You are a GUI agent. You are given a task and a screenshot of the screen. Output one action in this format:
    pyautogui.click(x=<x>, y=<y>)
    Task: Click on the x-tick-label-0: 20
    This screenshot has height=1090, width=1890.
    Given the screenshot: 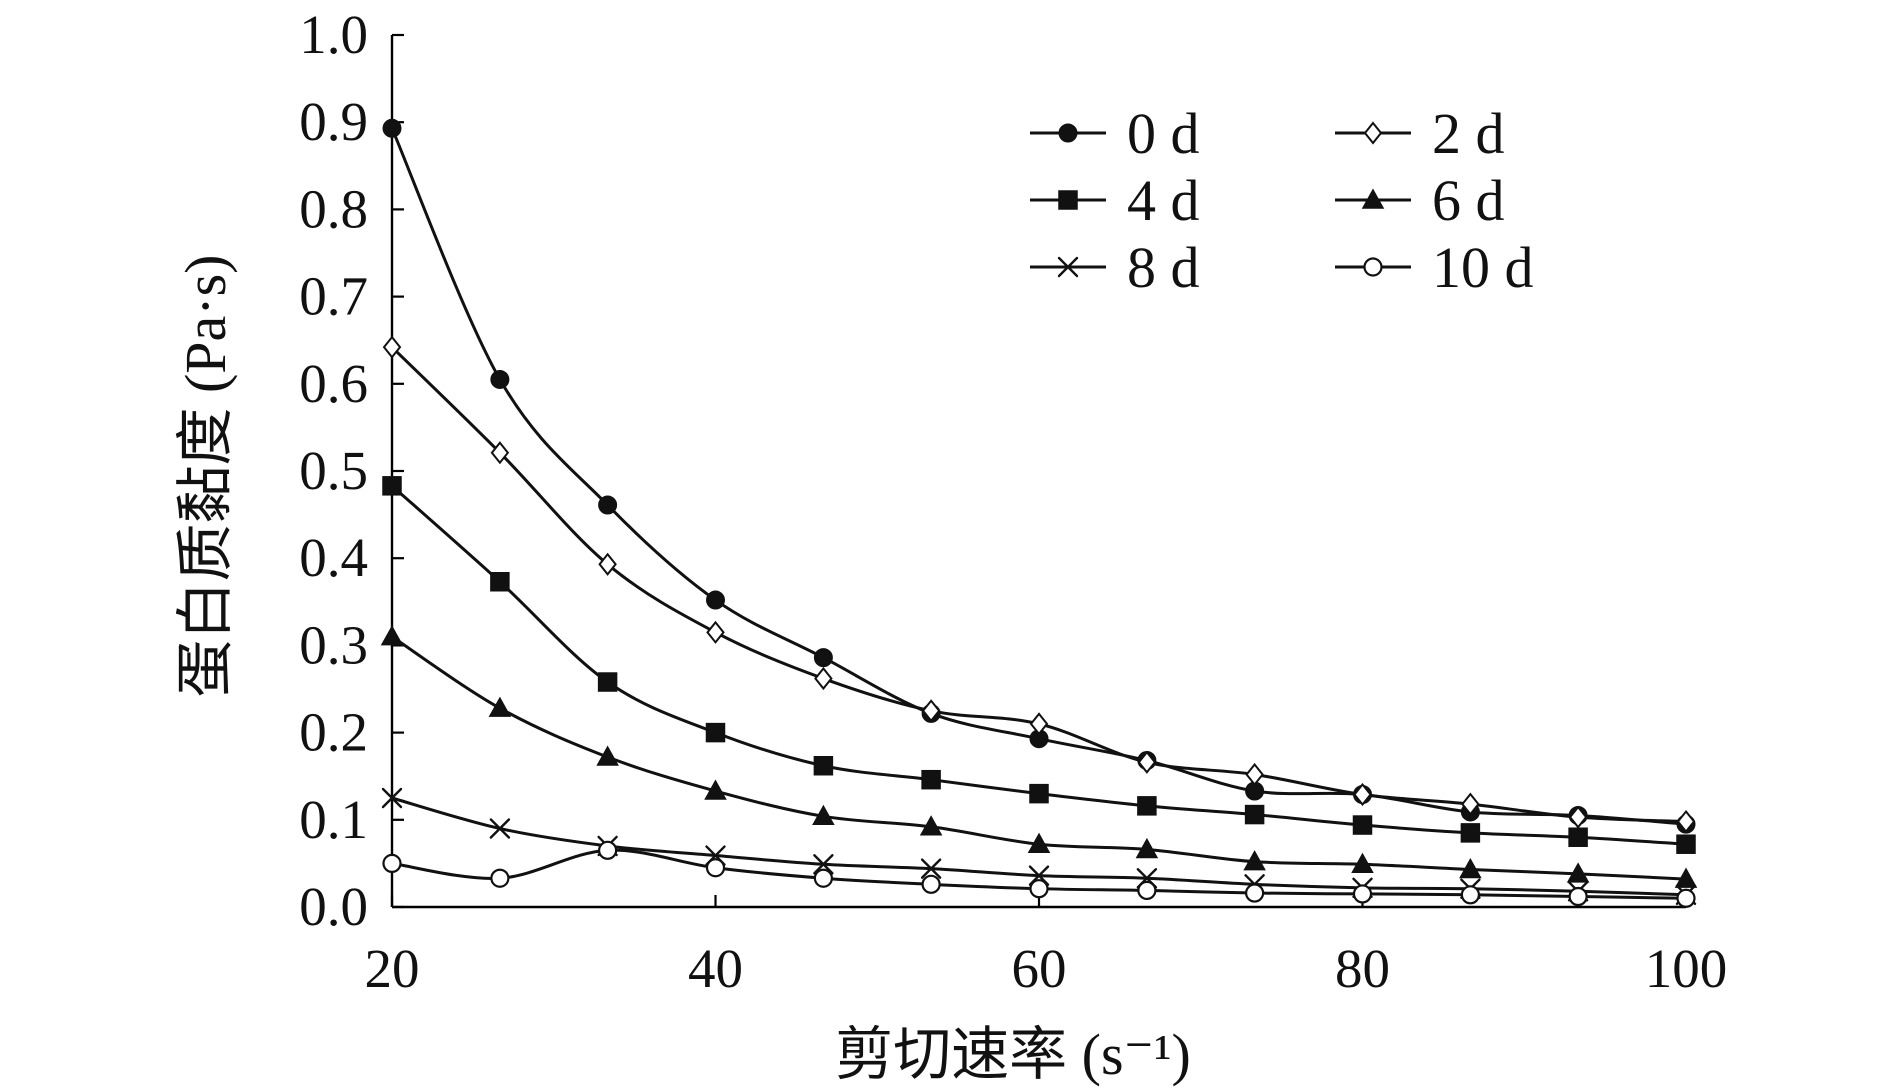 What is the action you would take?
    pyautogui.click(x=392, y=968)
    